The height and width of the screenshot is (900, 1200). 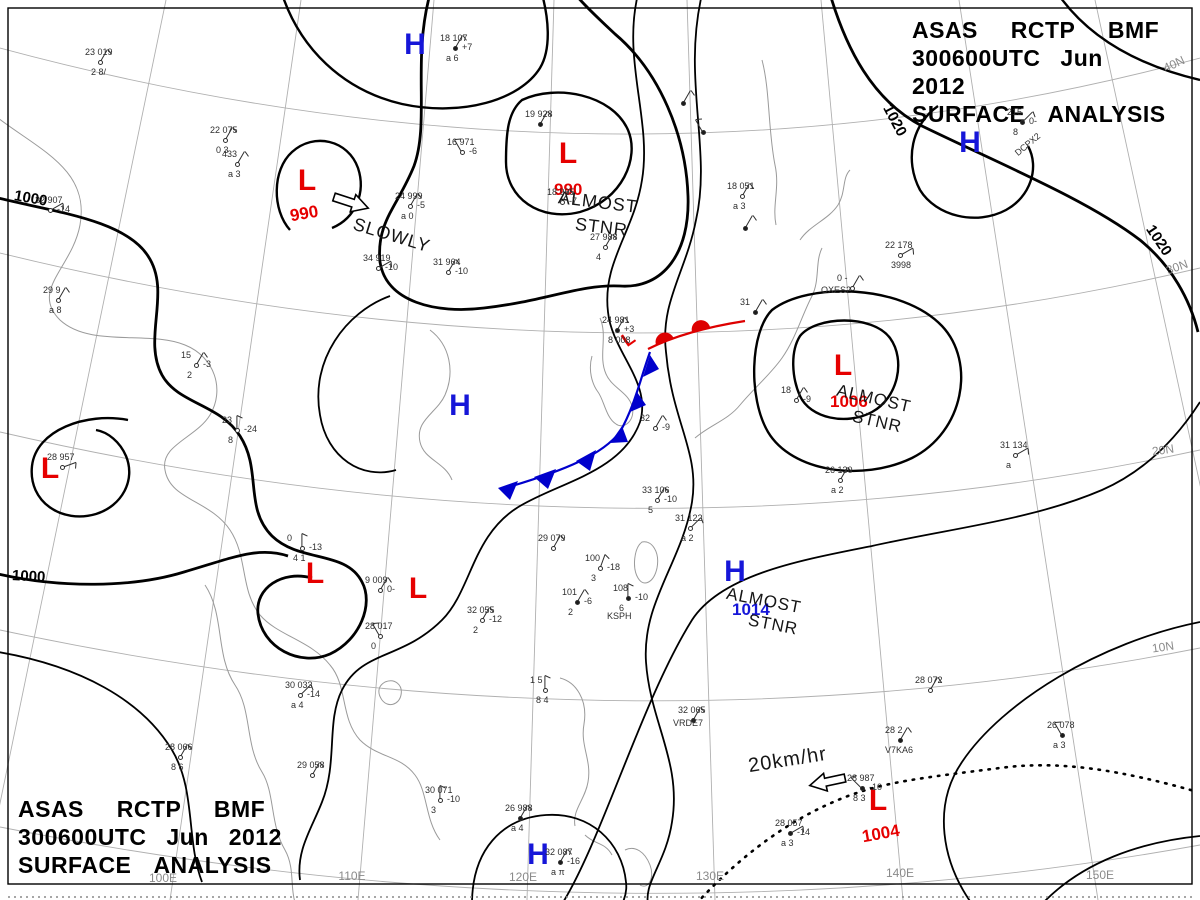 What do you see at coordinates (452, 58) in the screenshot?
I see `station-text-bottom: a 6` at bounding box center [452, 58].